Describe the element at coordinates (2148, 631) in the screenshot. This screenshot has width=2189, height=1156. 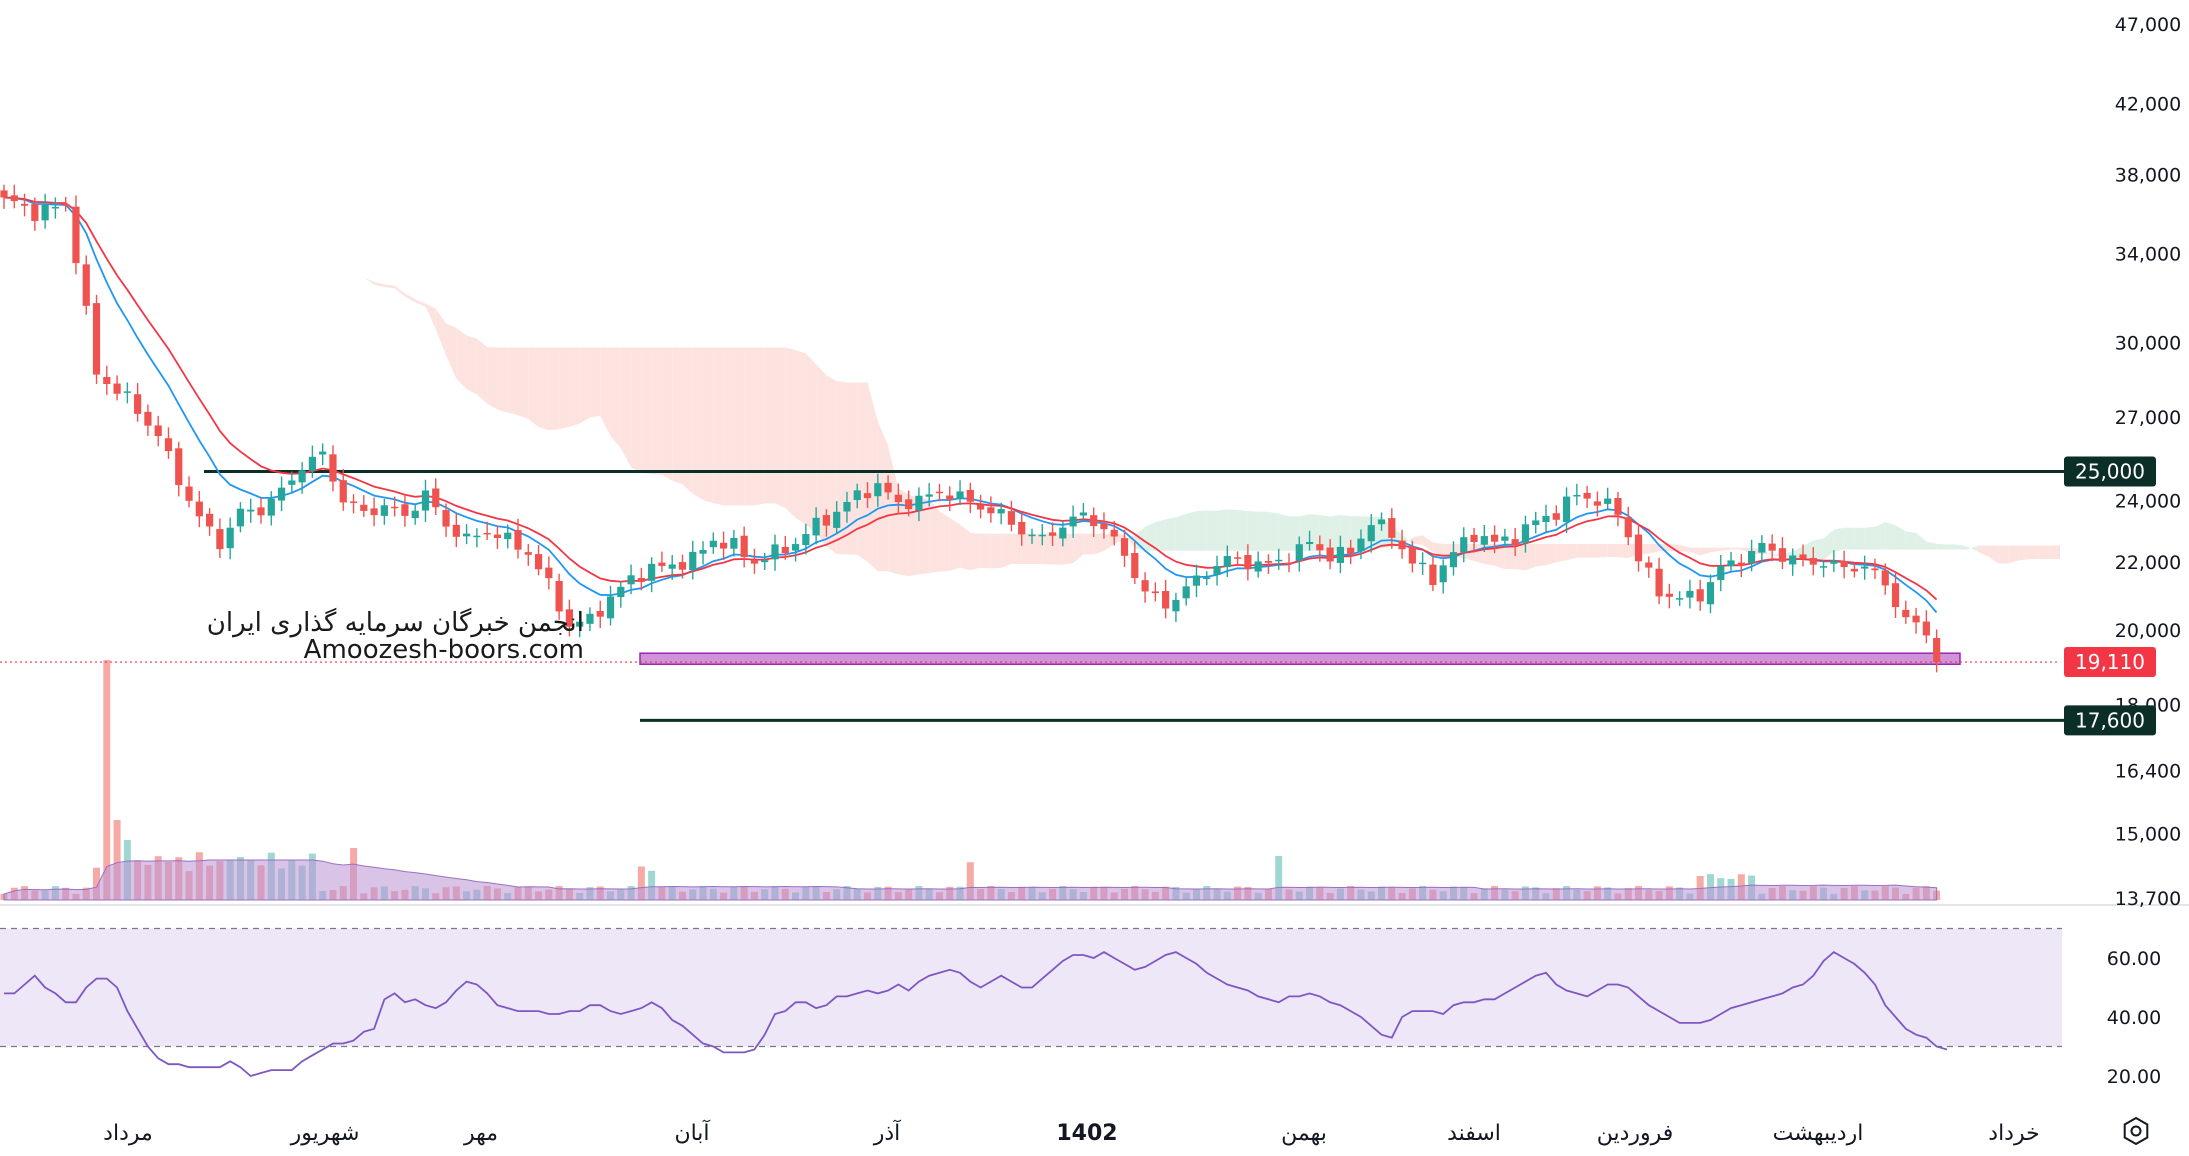
I see `price-tick-label: 20,000` at that location.